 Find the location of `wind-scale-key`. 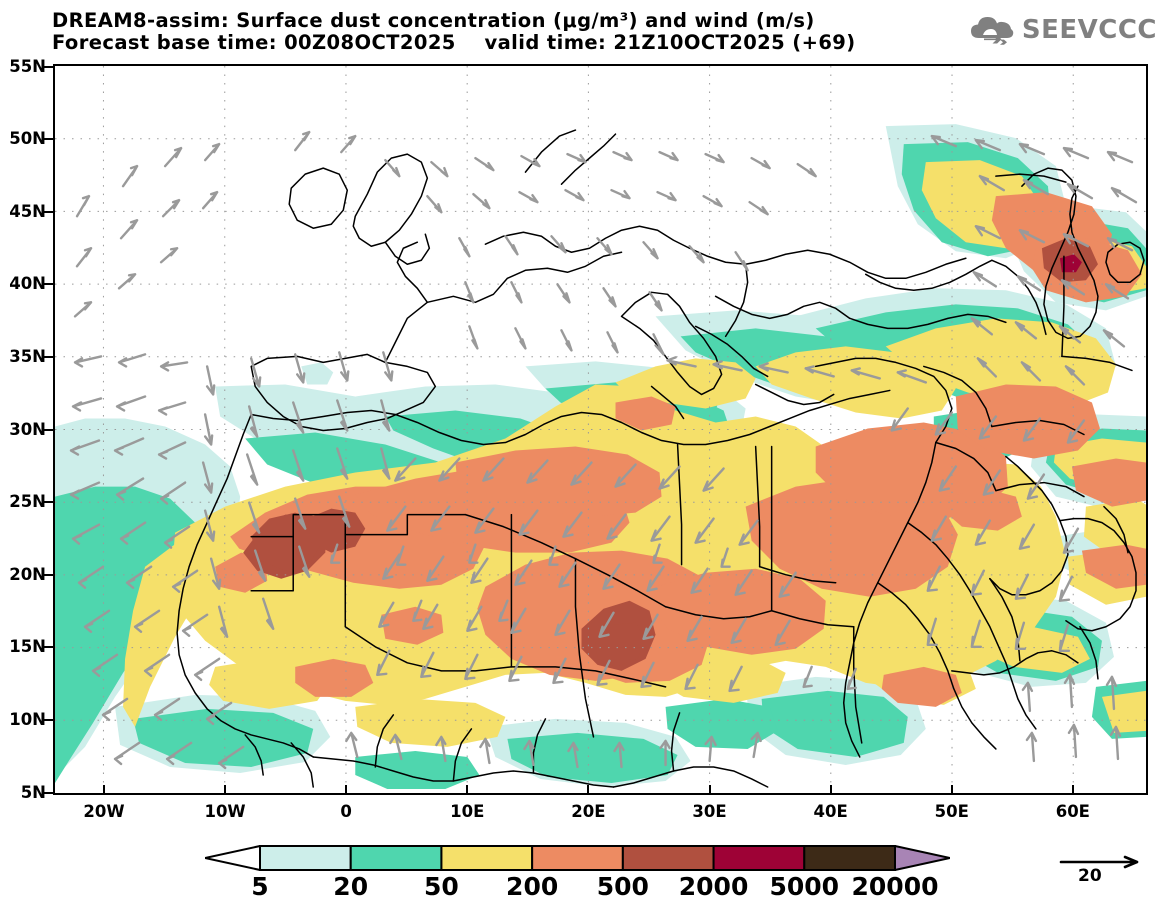

wind-scale-key is located at coordinates (1099, 862).